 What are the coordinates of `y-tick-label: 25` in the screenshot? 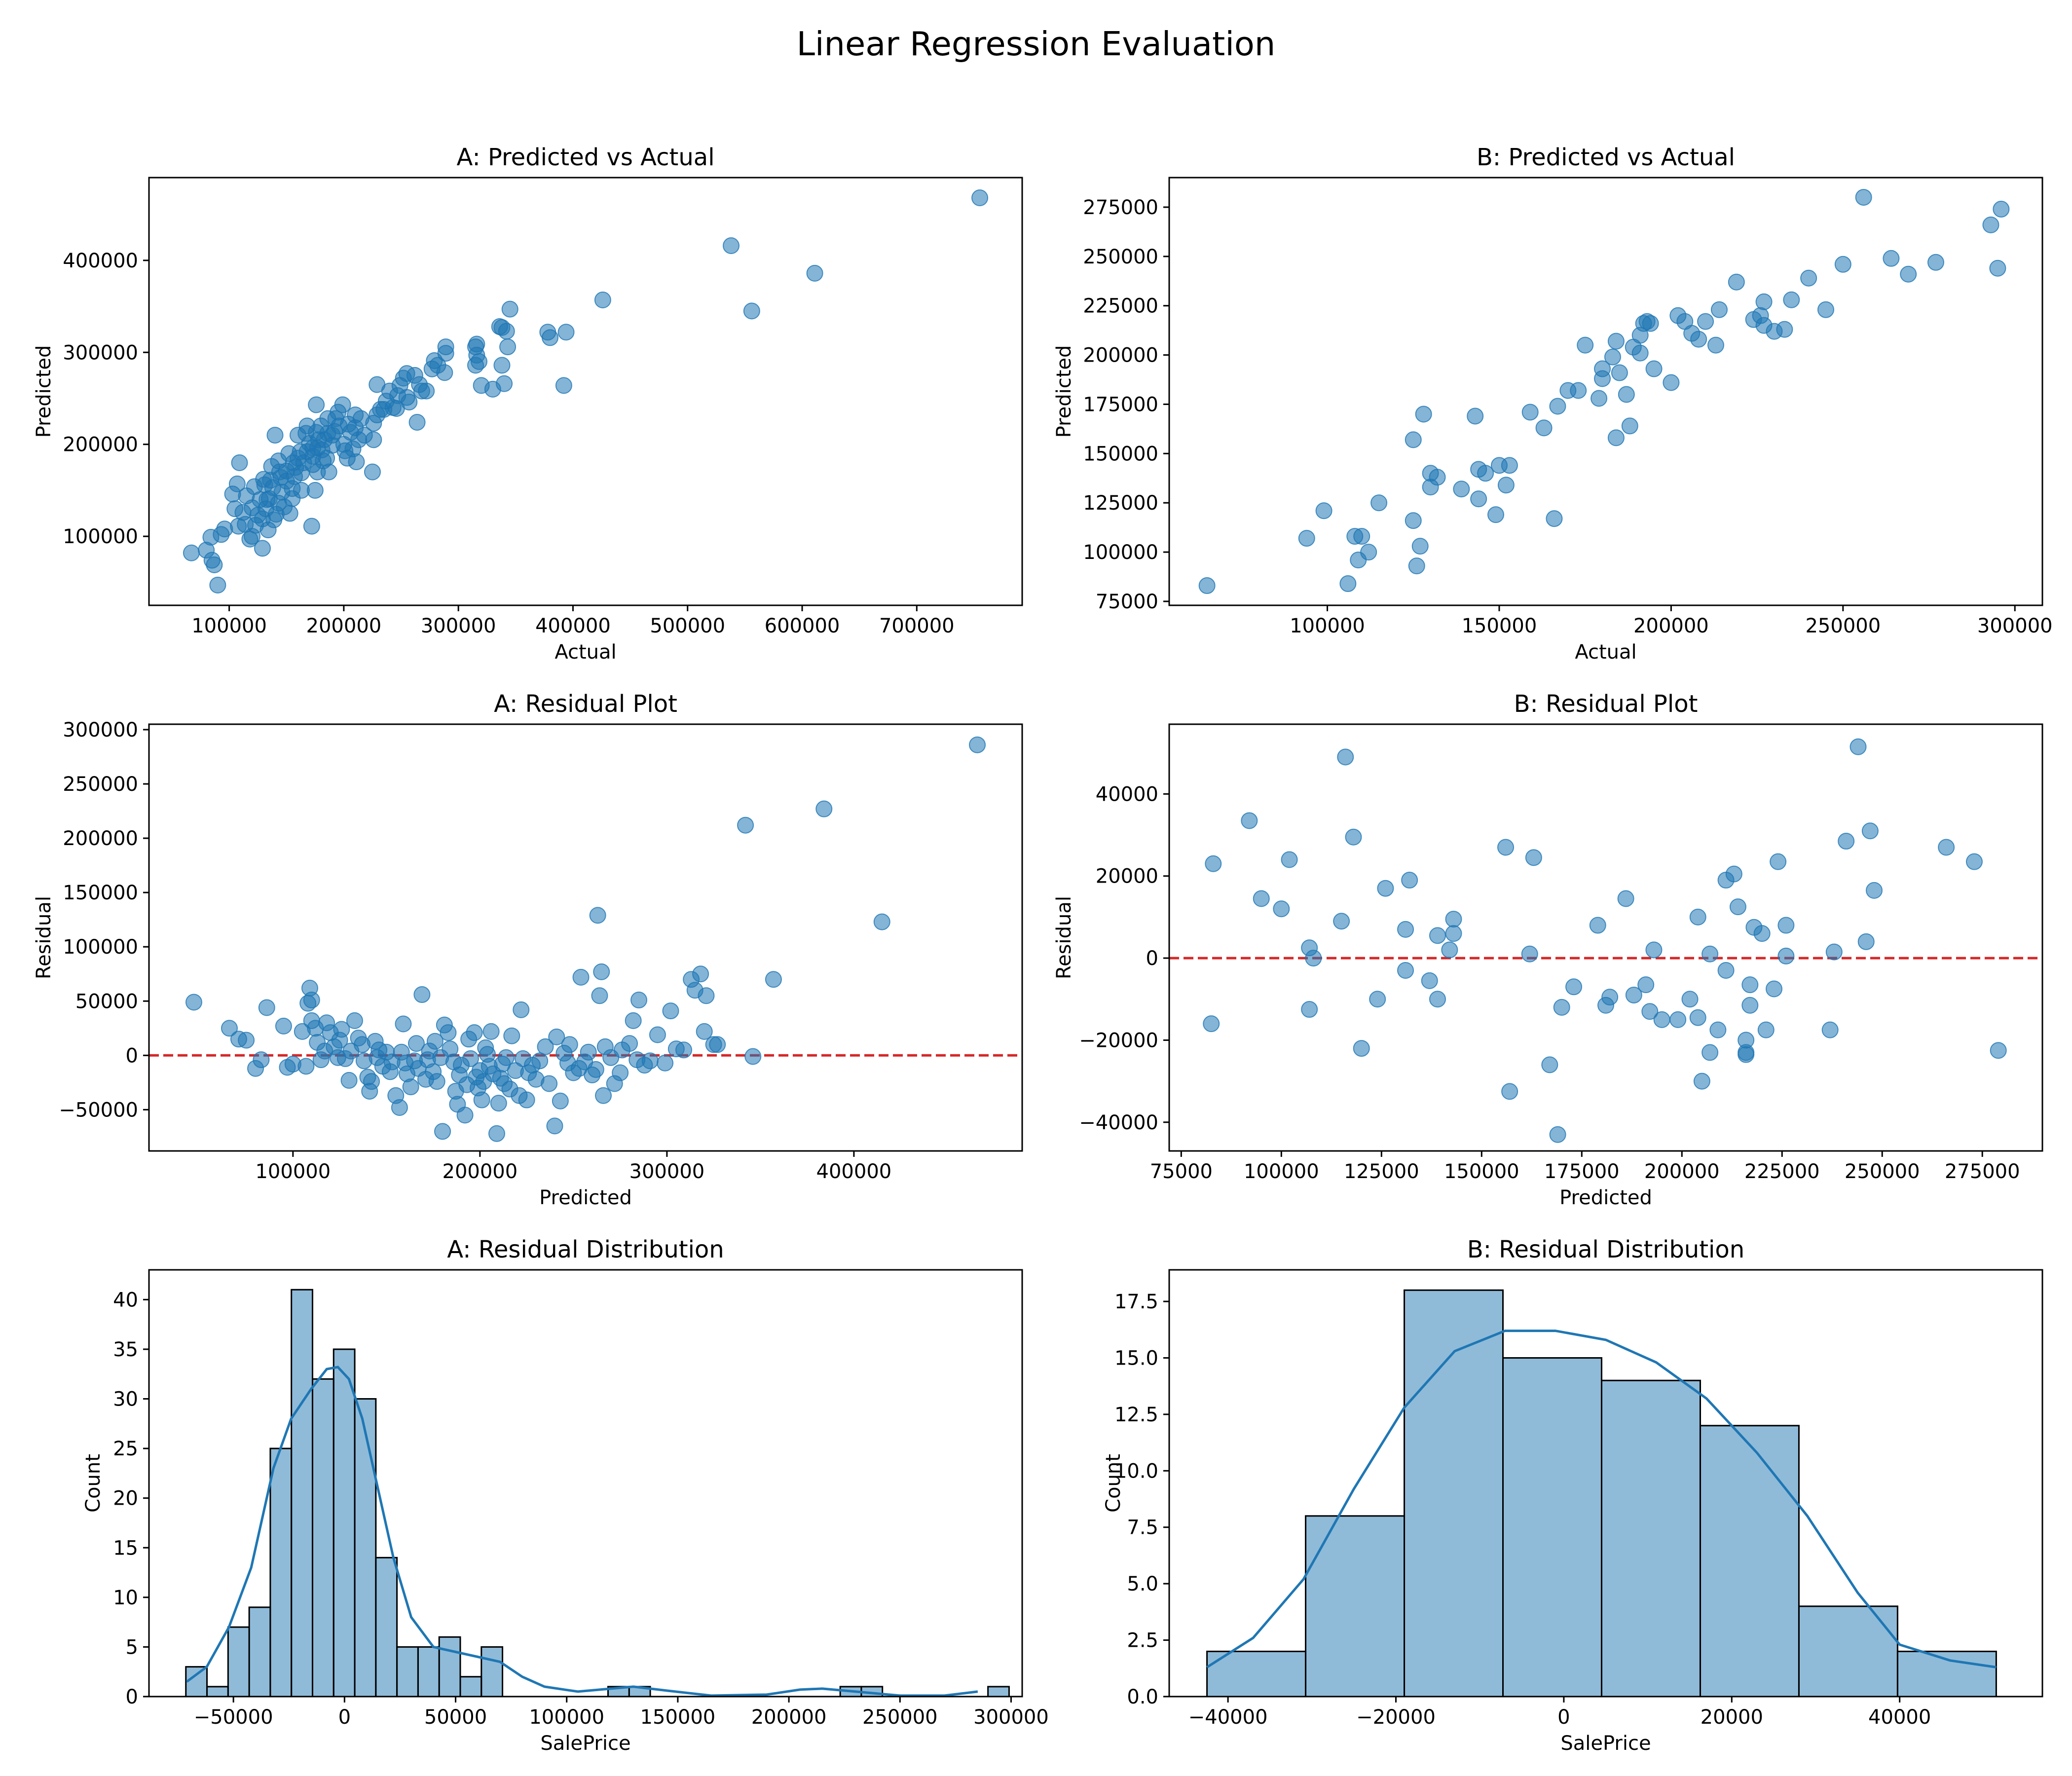 It's located at (126, 1449).